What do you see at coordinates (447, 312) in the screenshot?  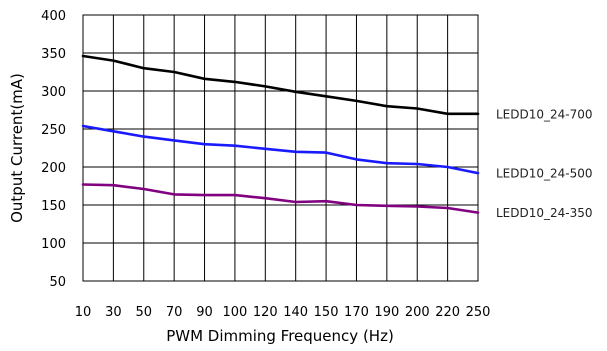 I see `x-tick-label: 220` at bounding box center [447, 312].